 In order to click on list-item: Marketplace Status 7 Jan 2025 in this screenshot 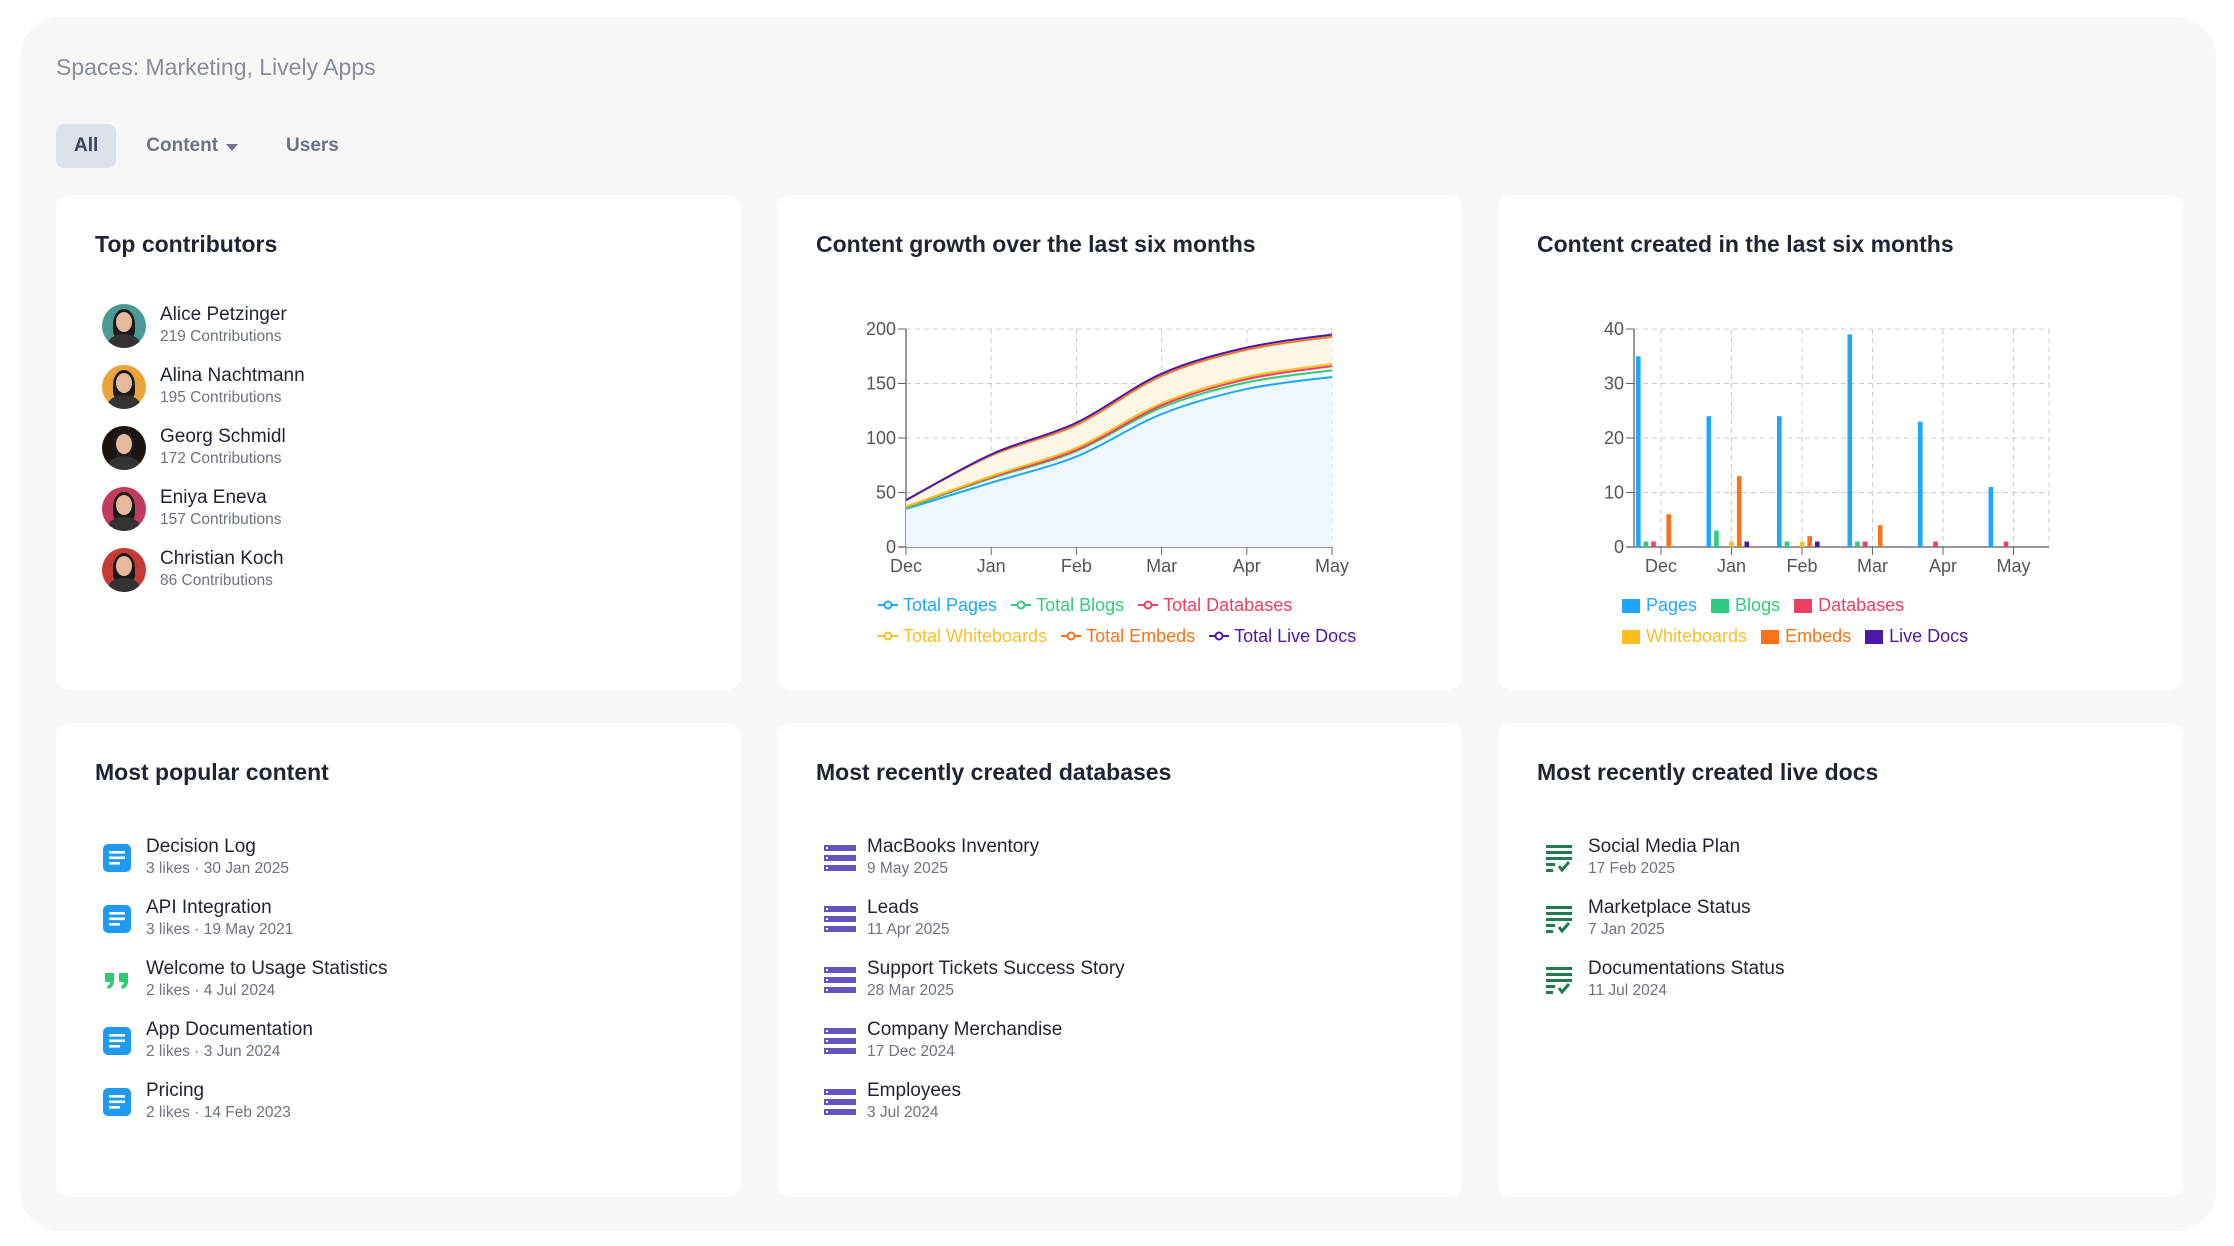, I will do `click(1664, 918)`.